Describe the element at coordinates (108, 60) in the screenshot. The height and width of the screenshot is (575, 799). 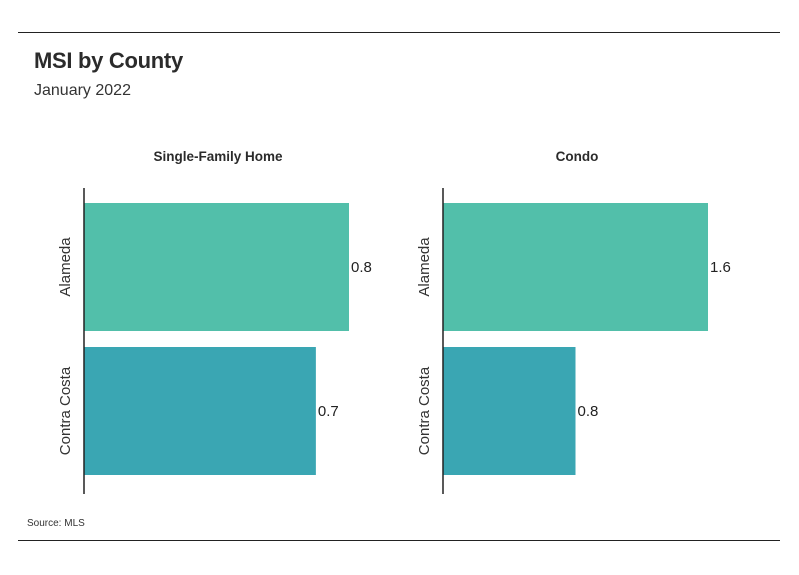
I see `chart-title: MSI by County` at that location.